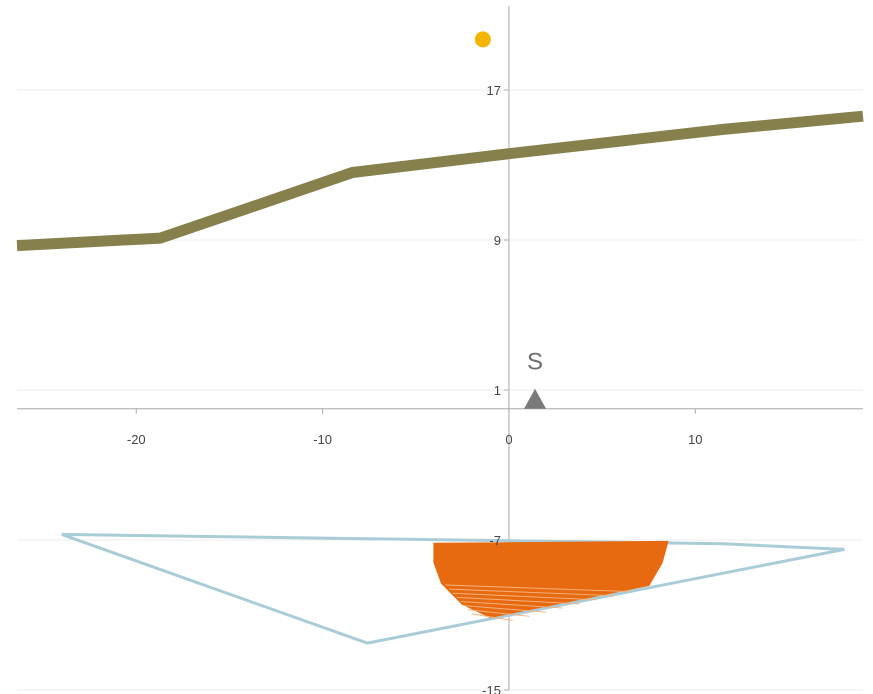 Image resolution: width=873 pixels, height=694 pixels. Describe the element at coordinates (535, 398) in the screenshot. I see `triangle-marker` at that location.